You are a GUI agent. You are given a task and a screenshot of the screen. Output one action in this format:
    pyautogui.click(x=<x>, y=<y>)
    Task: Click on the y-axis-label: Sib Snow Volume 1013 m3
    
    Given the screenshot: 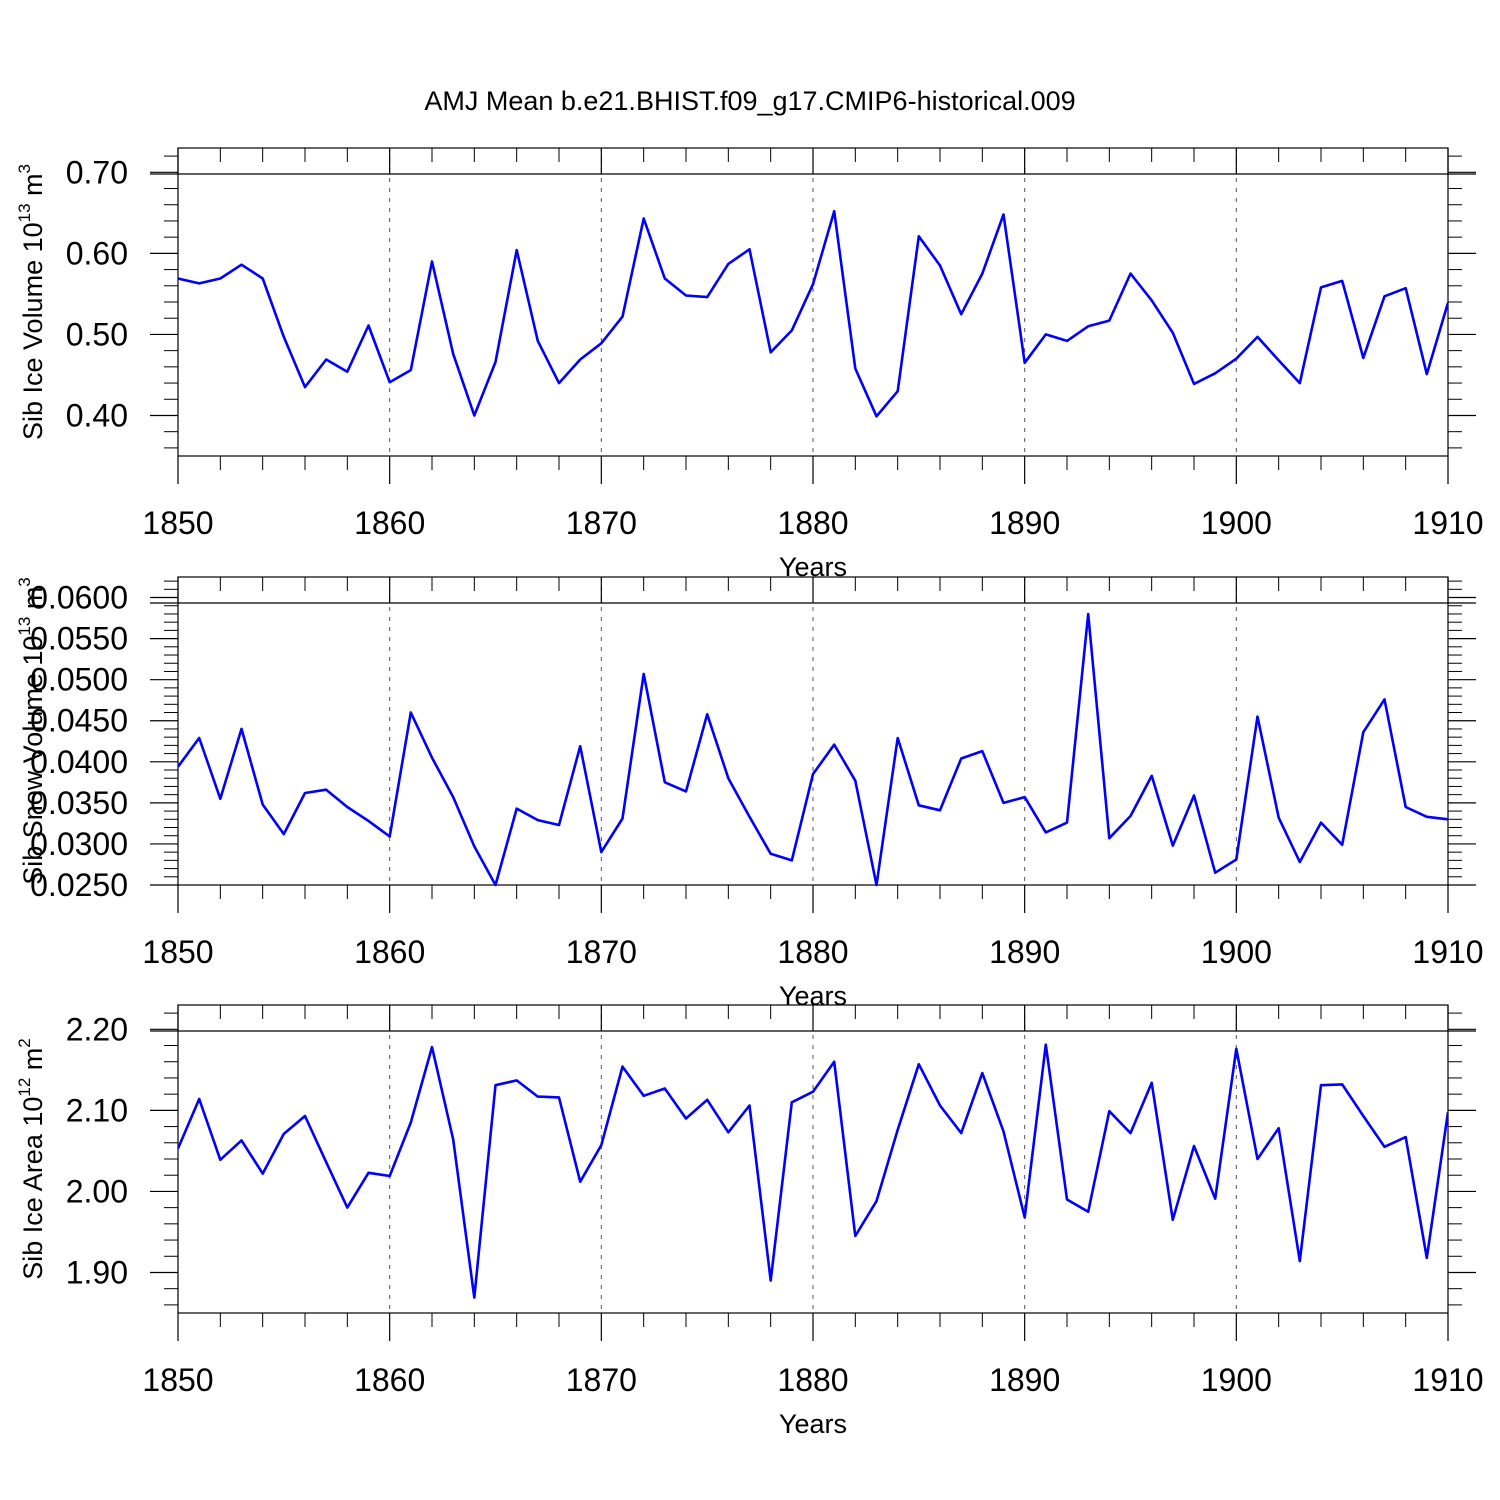 What is the action you would take?
    pyautogui.click(x=31, y=731)
    